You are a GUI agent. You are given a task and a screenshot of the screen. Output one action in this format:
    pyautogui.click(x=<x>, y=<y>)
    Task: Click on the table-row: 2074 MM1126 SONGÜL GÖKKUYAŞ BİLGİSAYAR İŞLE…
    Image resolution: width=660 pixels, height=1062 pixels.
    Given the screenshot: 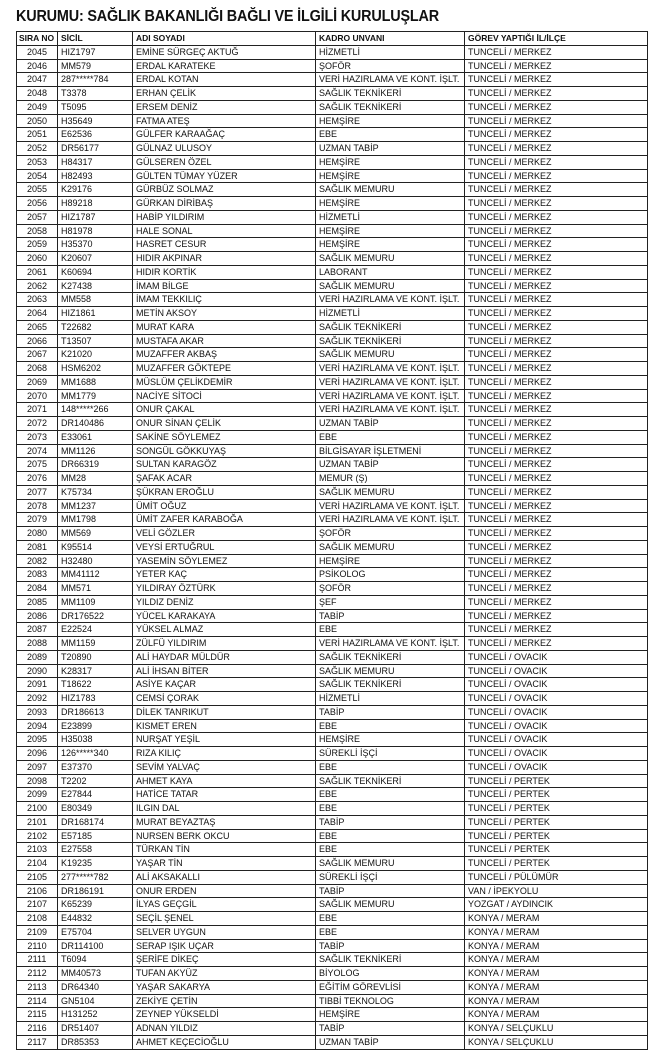 What is the action you would take?
    pyautogui.click(x=332, y=451)
    